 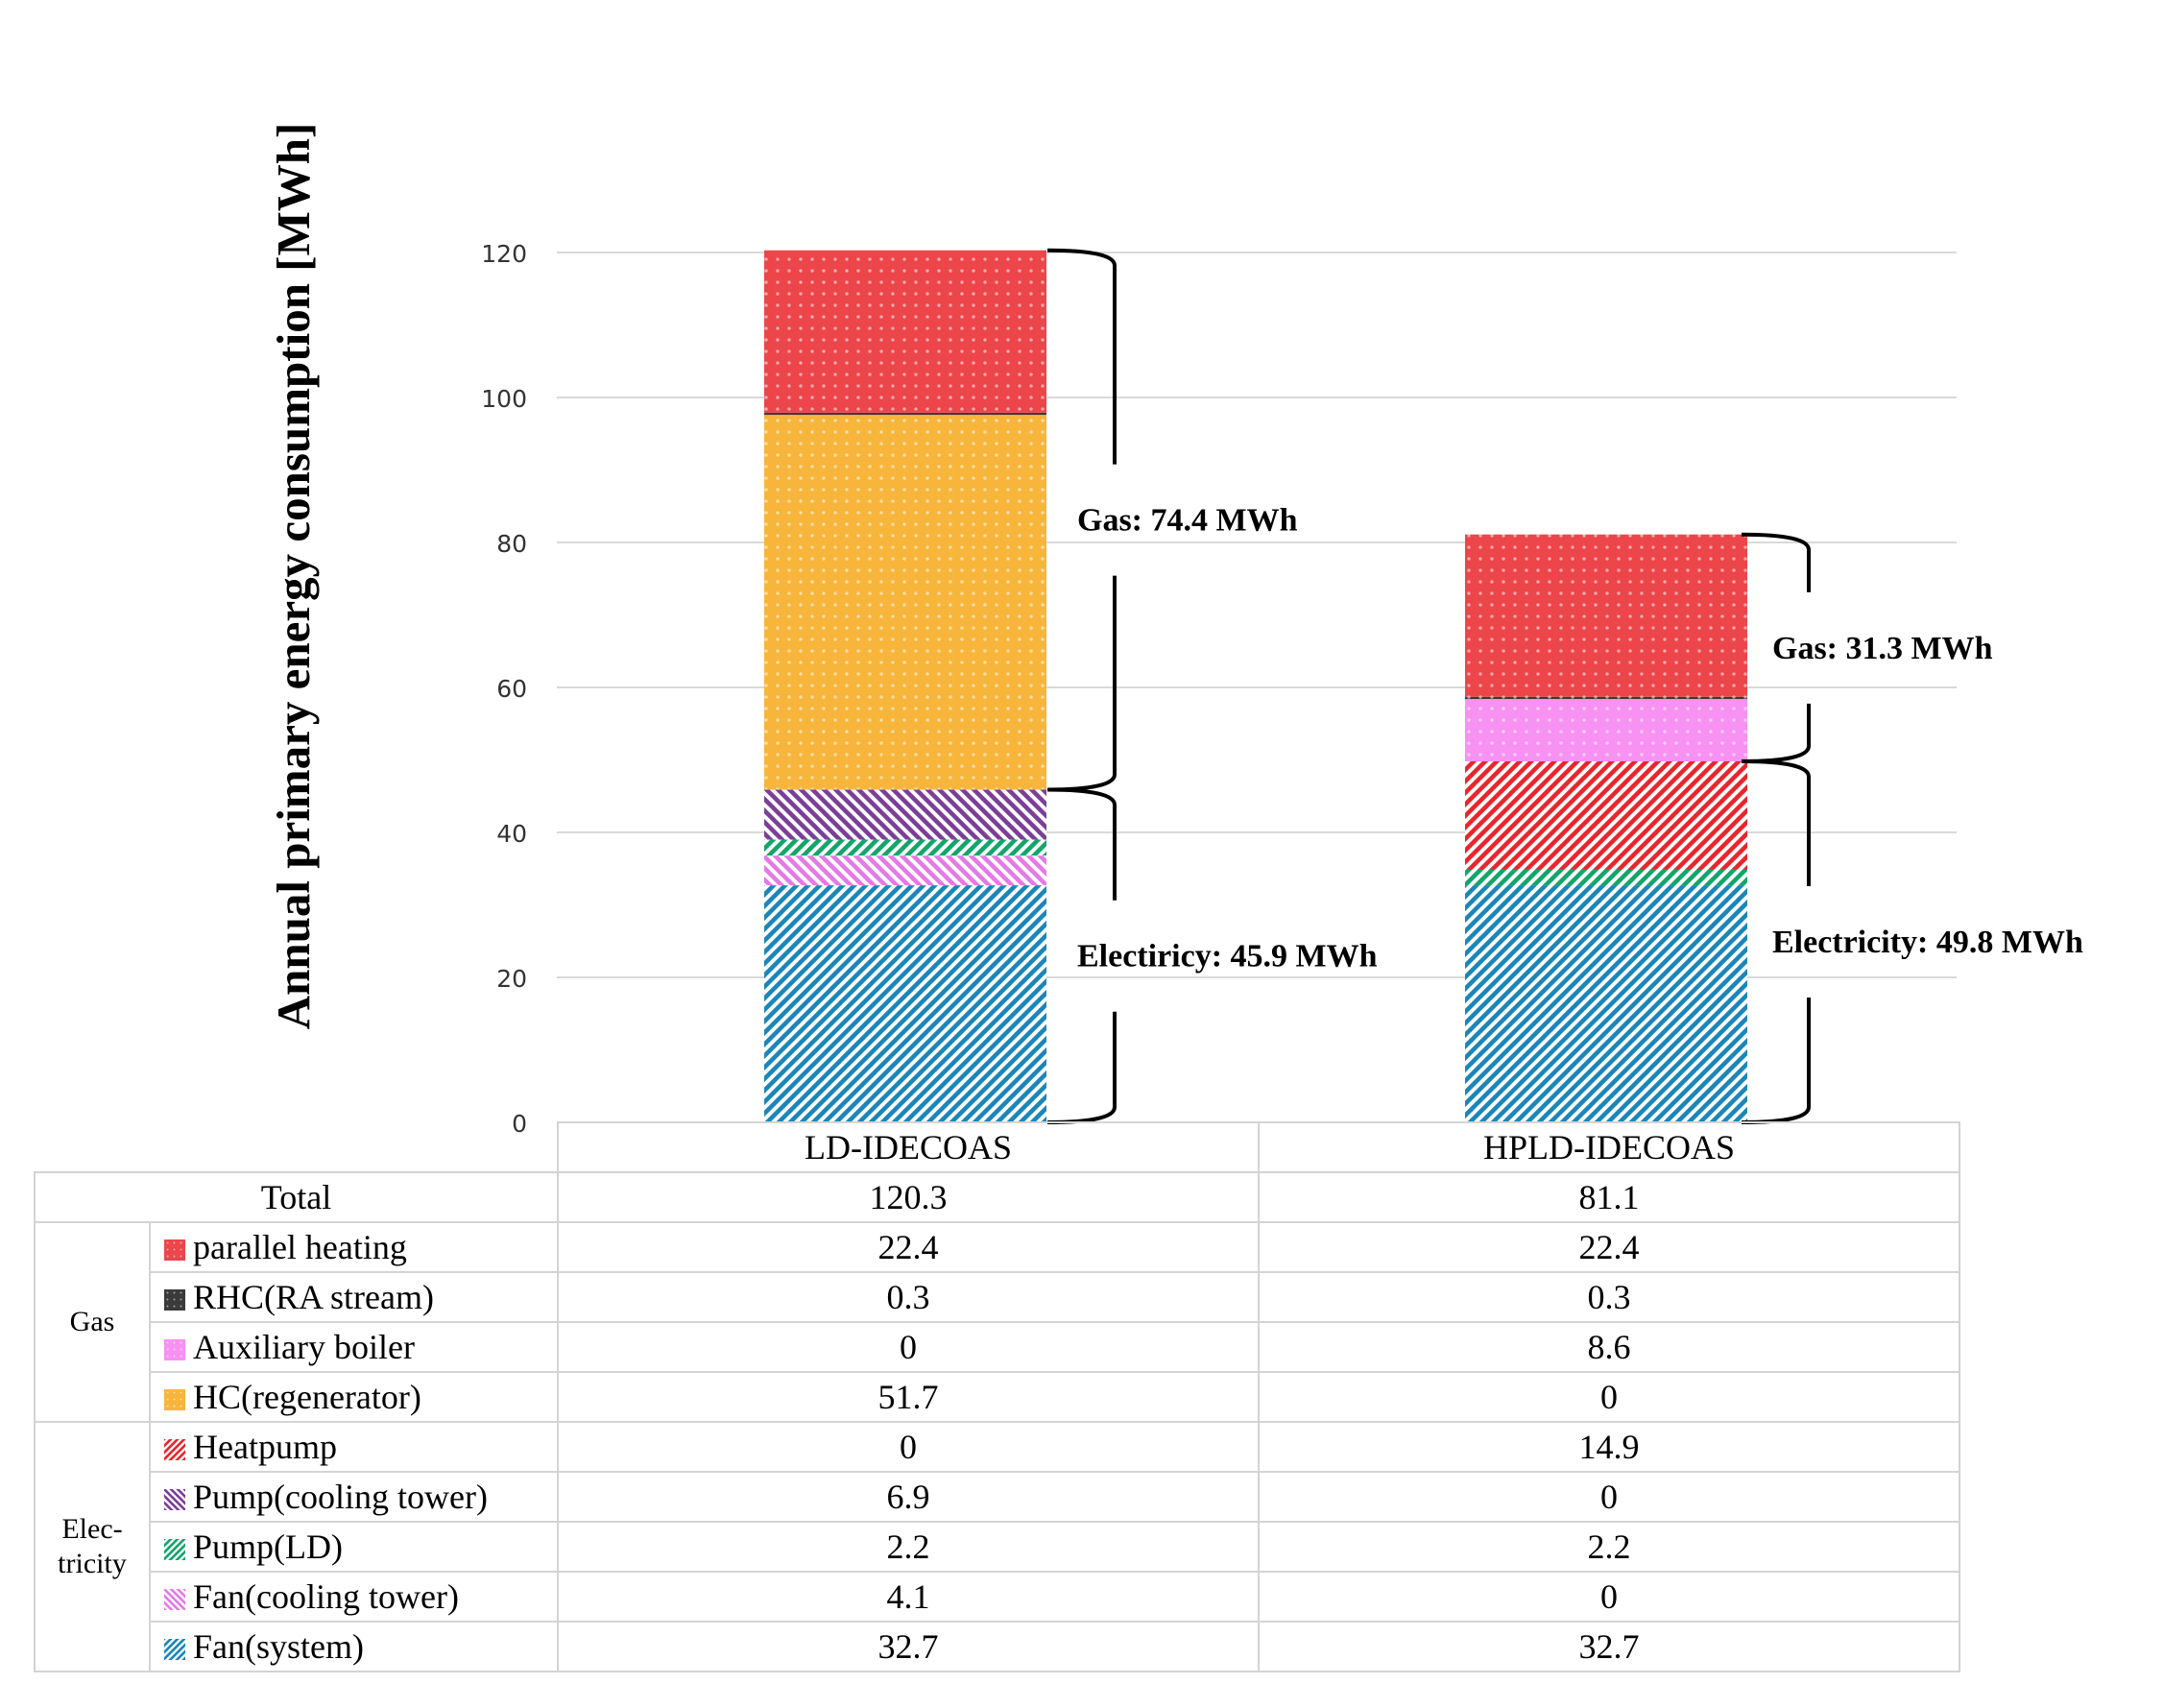 I want to click on legend-fan-cooling-tower: Fan(cooling tower), so click(x=354, y=1597).